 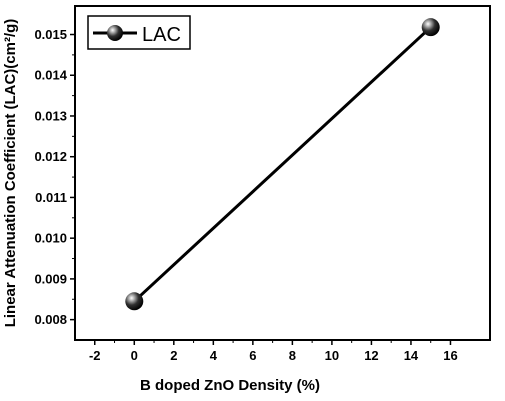 What do you see at coordinates (50, 115) in the screenshot?
I see `y-tick-label: 0.013` at bounding box center [50, 115].